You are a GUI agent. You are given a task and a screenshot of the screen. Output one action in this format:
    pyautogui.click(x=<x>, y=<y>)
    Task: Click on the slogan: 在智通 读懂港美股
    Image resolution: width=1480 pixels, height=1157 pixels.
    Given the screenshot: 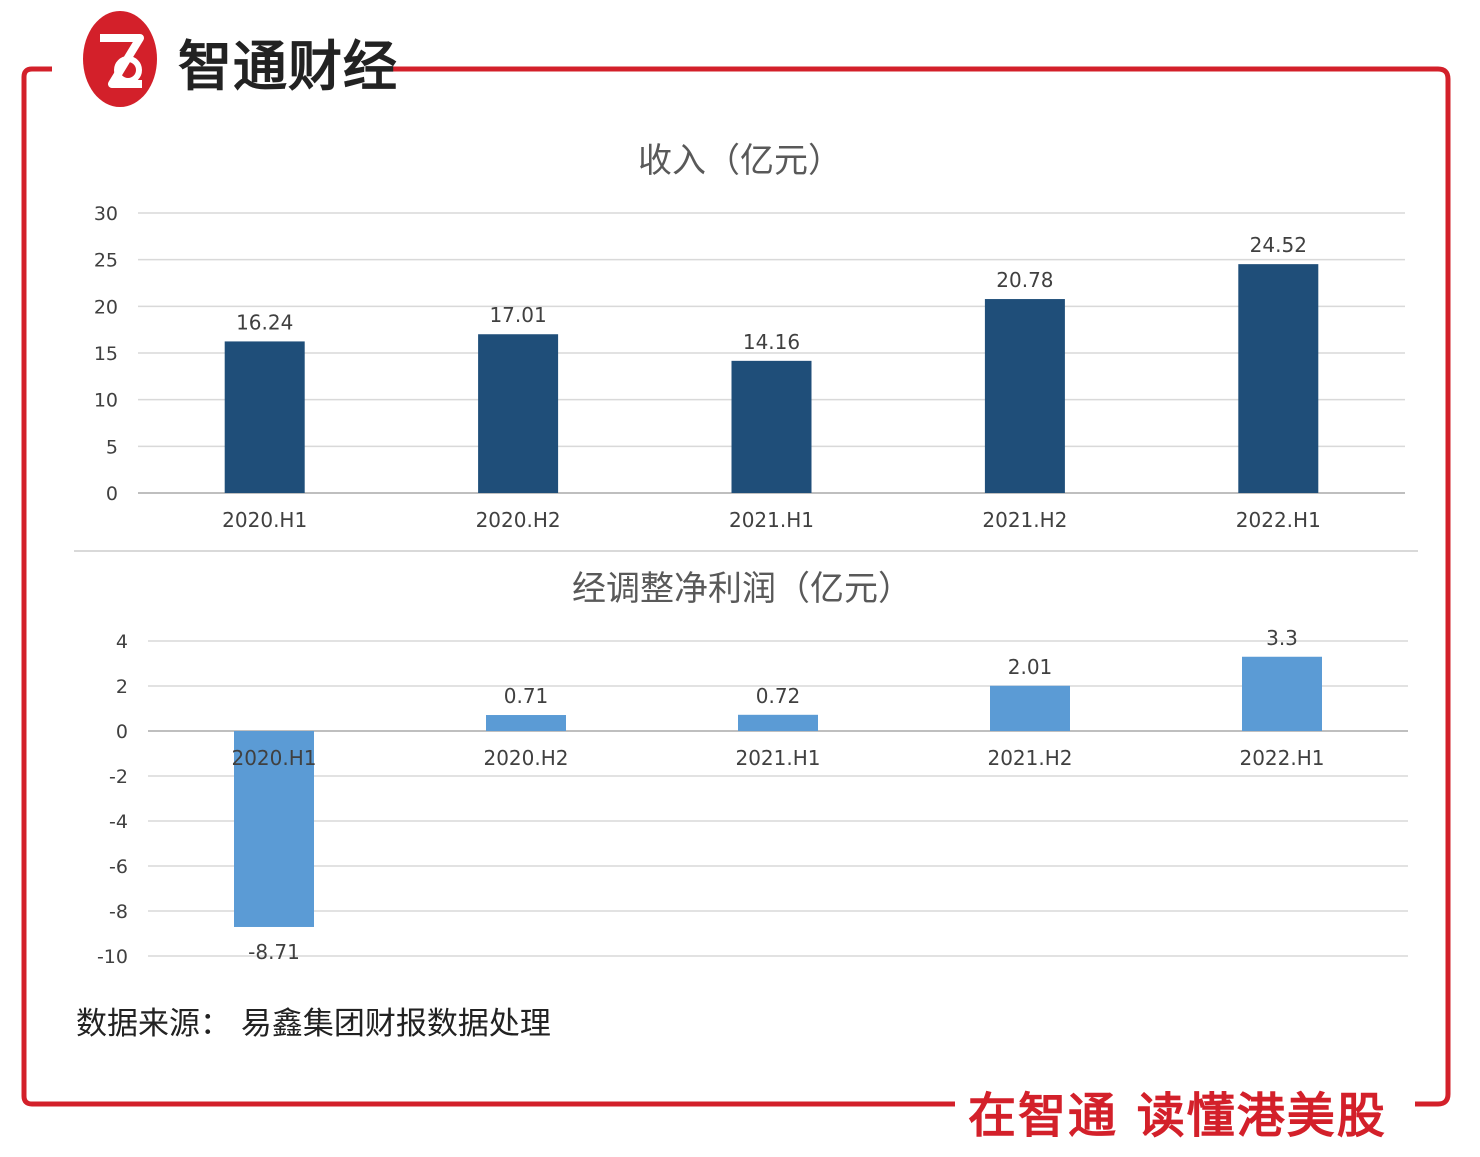 What is the action you would take?
    pyautogui.click(x=1177, y=1116)
    